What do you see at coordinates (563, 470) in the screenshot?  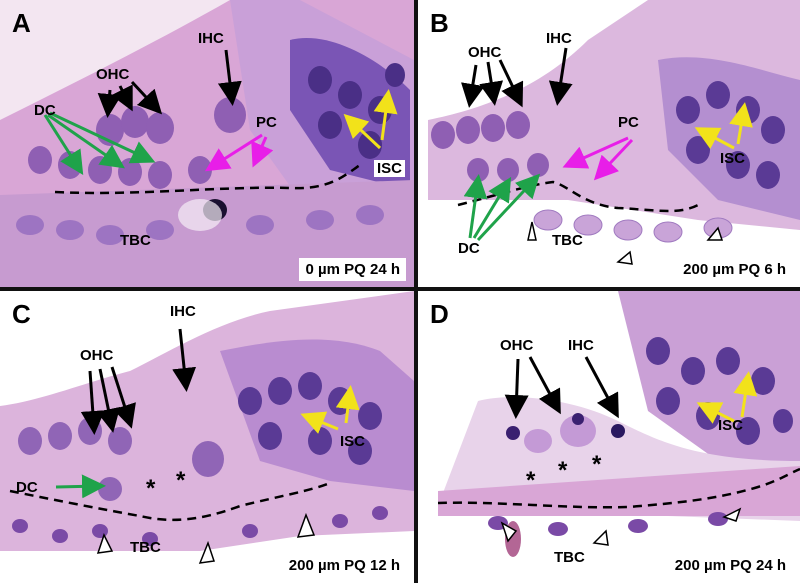 I see `panel-d-asterisk-2: *` at bounding box center [563, 470].